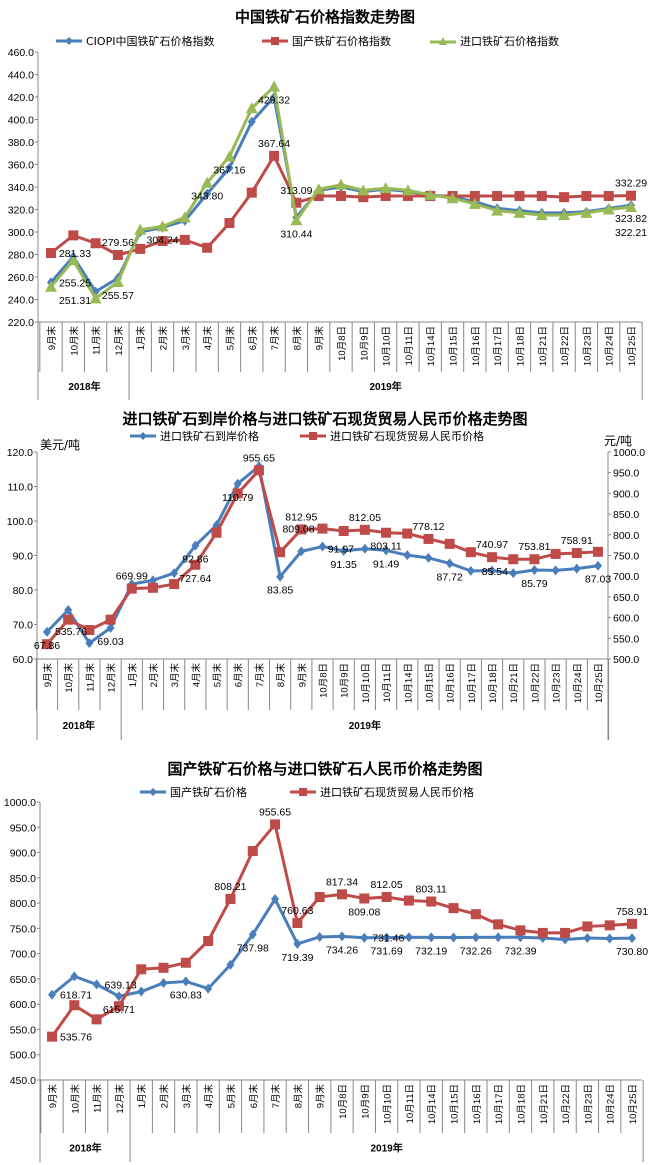 The height and width of the screenshot is (1165, 650). Describe the element at coordinates (231, 1096) in the screenshot. I see `x-tick-label: 5月末` at that location.